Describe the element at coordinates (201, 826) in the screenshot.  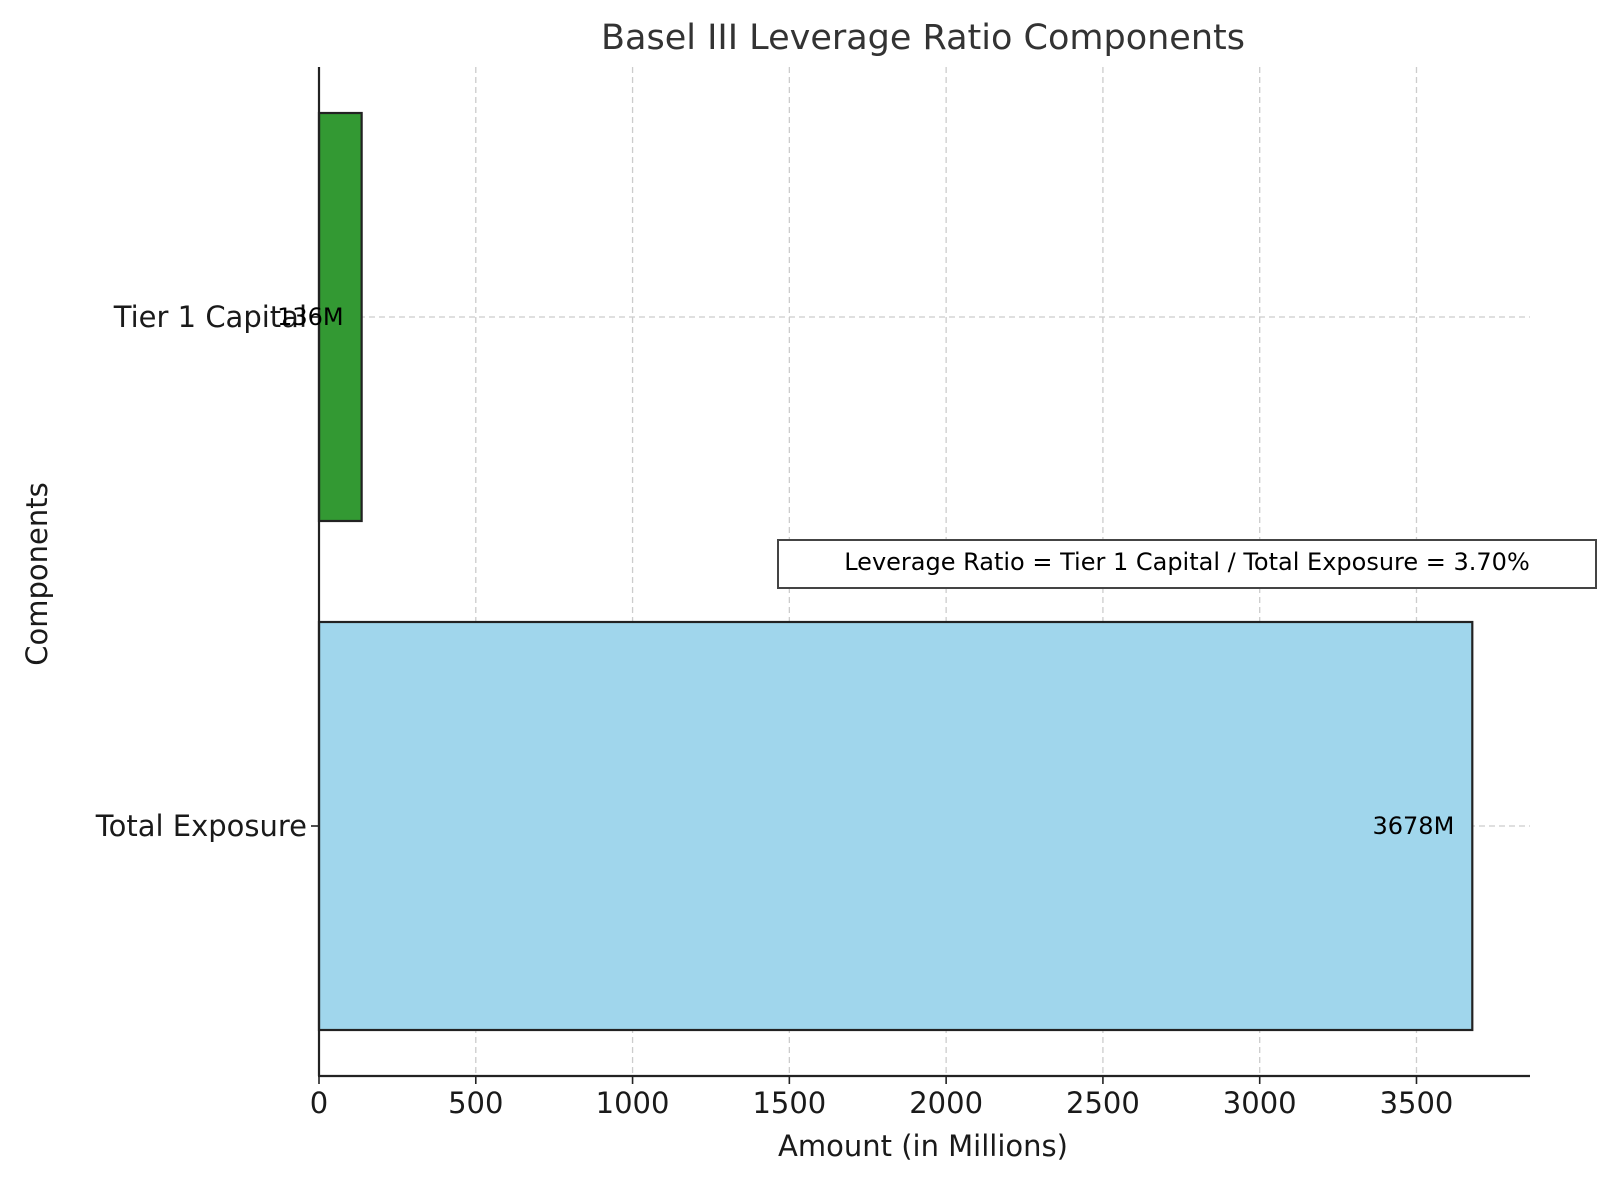
I see `y-tick-label: Total Exposure` at that location.